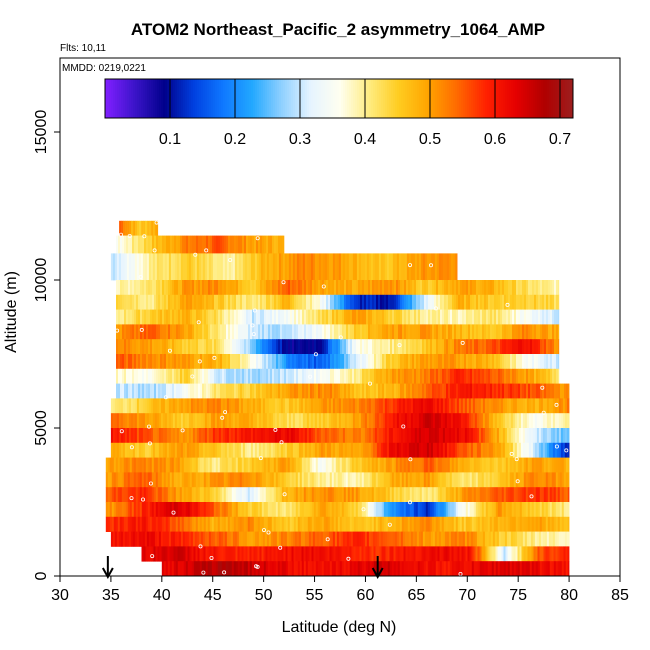  What do you see at coordinates (409, 265) in the screenshot?
I see `sample-point` at bounding box center [409, 265].